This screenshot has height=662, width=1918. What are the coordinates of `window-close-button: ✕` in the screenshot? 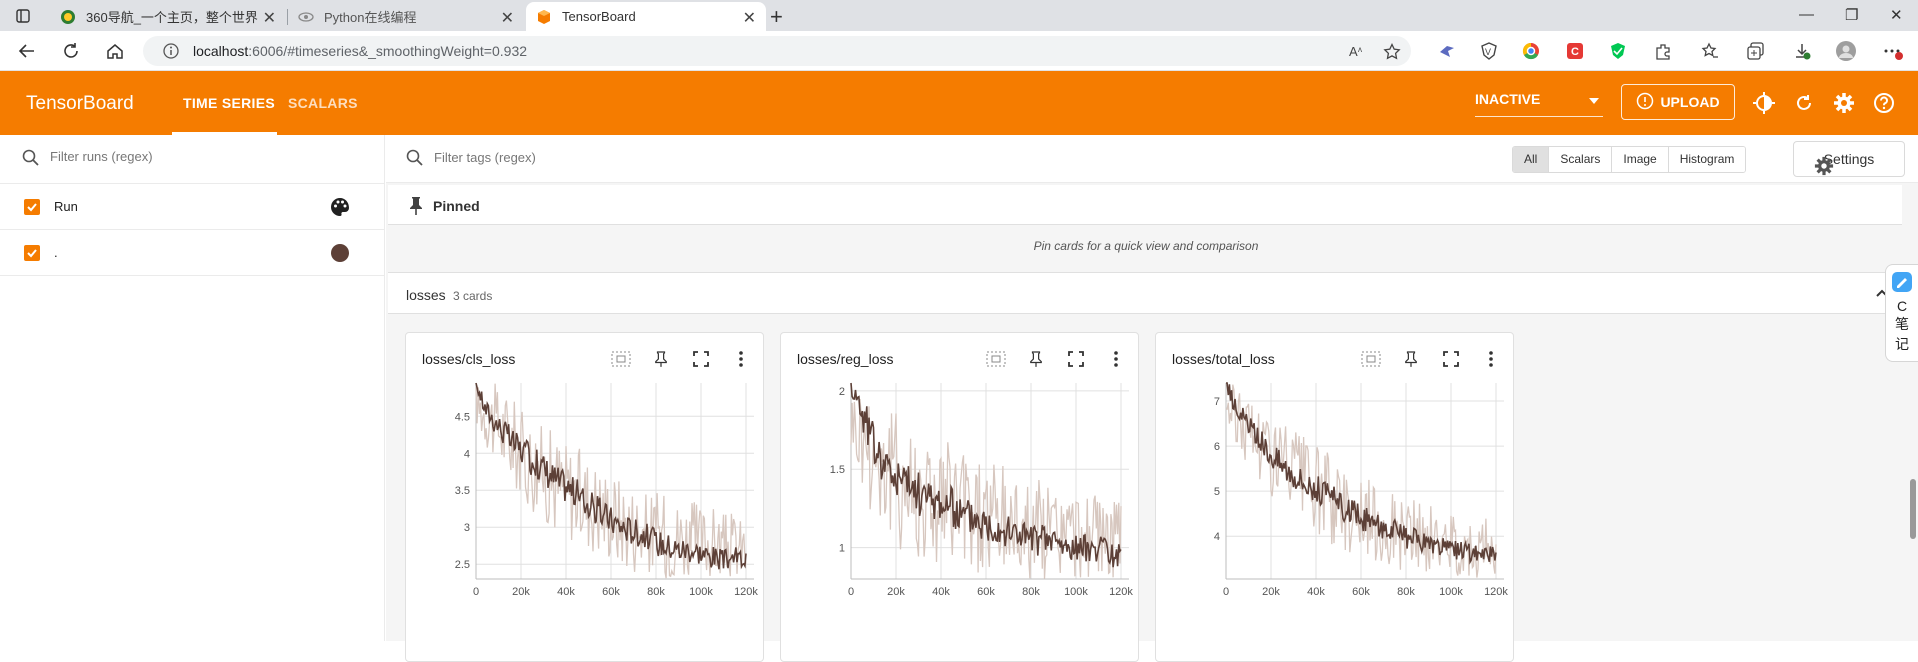 It's located at (1896, 15).